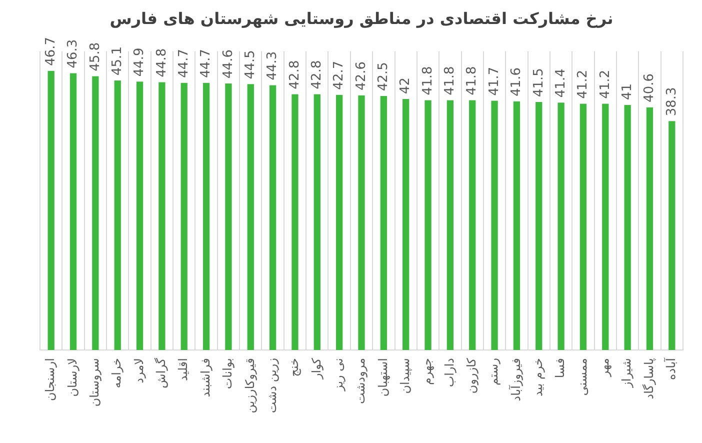  What do you see at coordinates (117, 61) in the screenshot?
I see `data-label: 45.1` at bounding box center [117, 61].